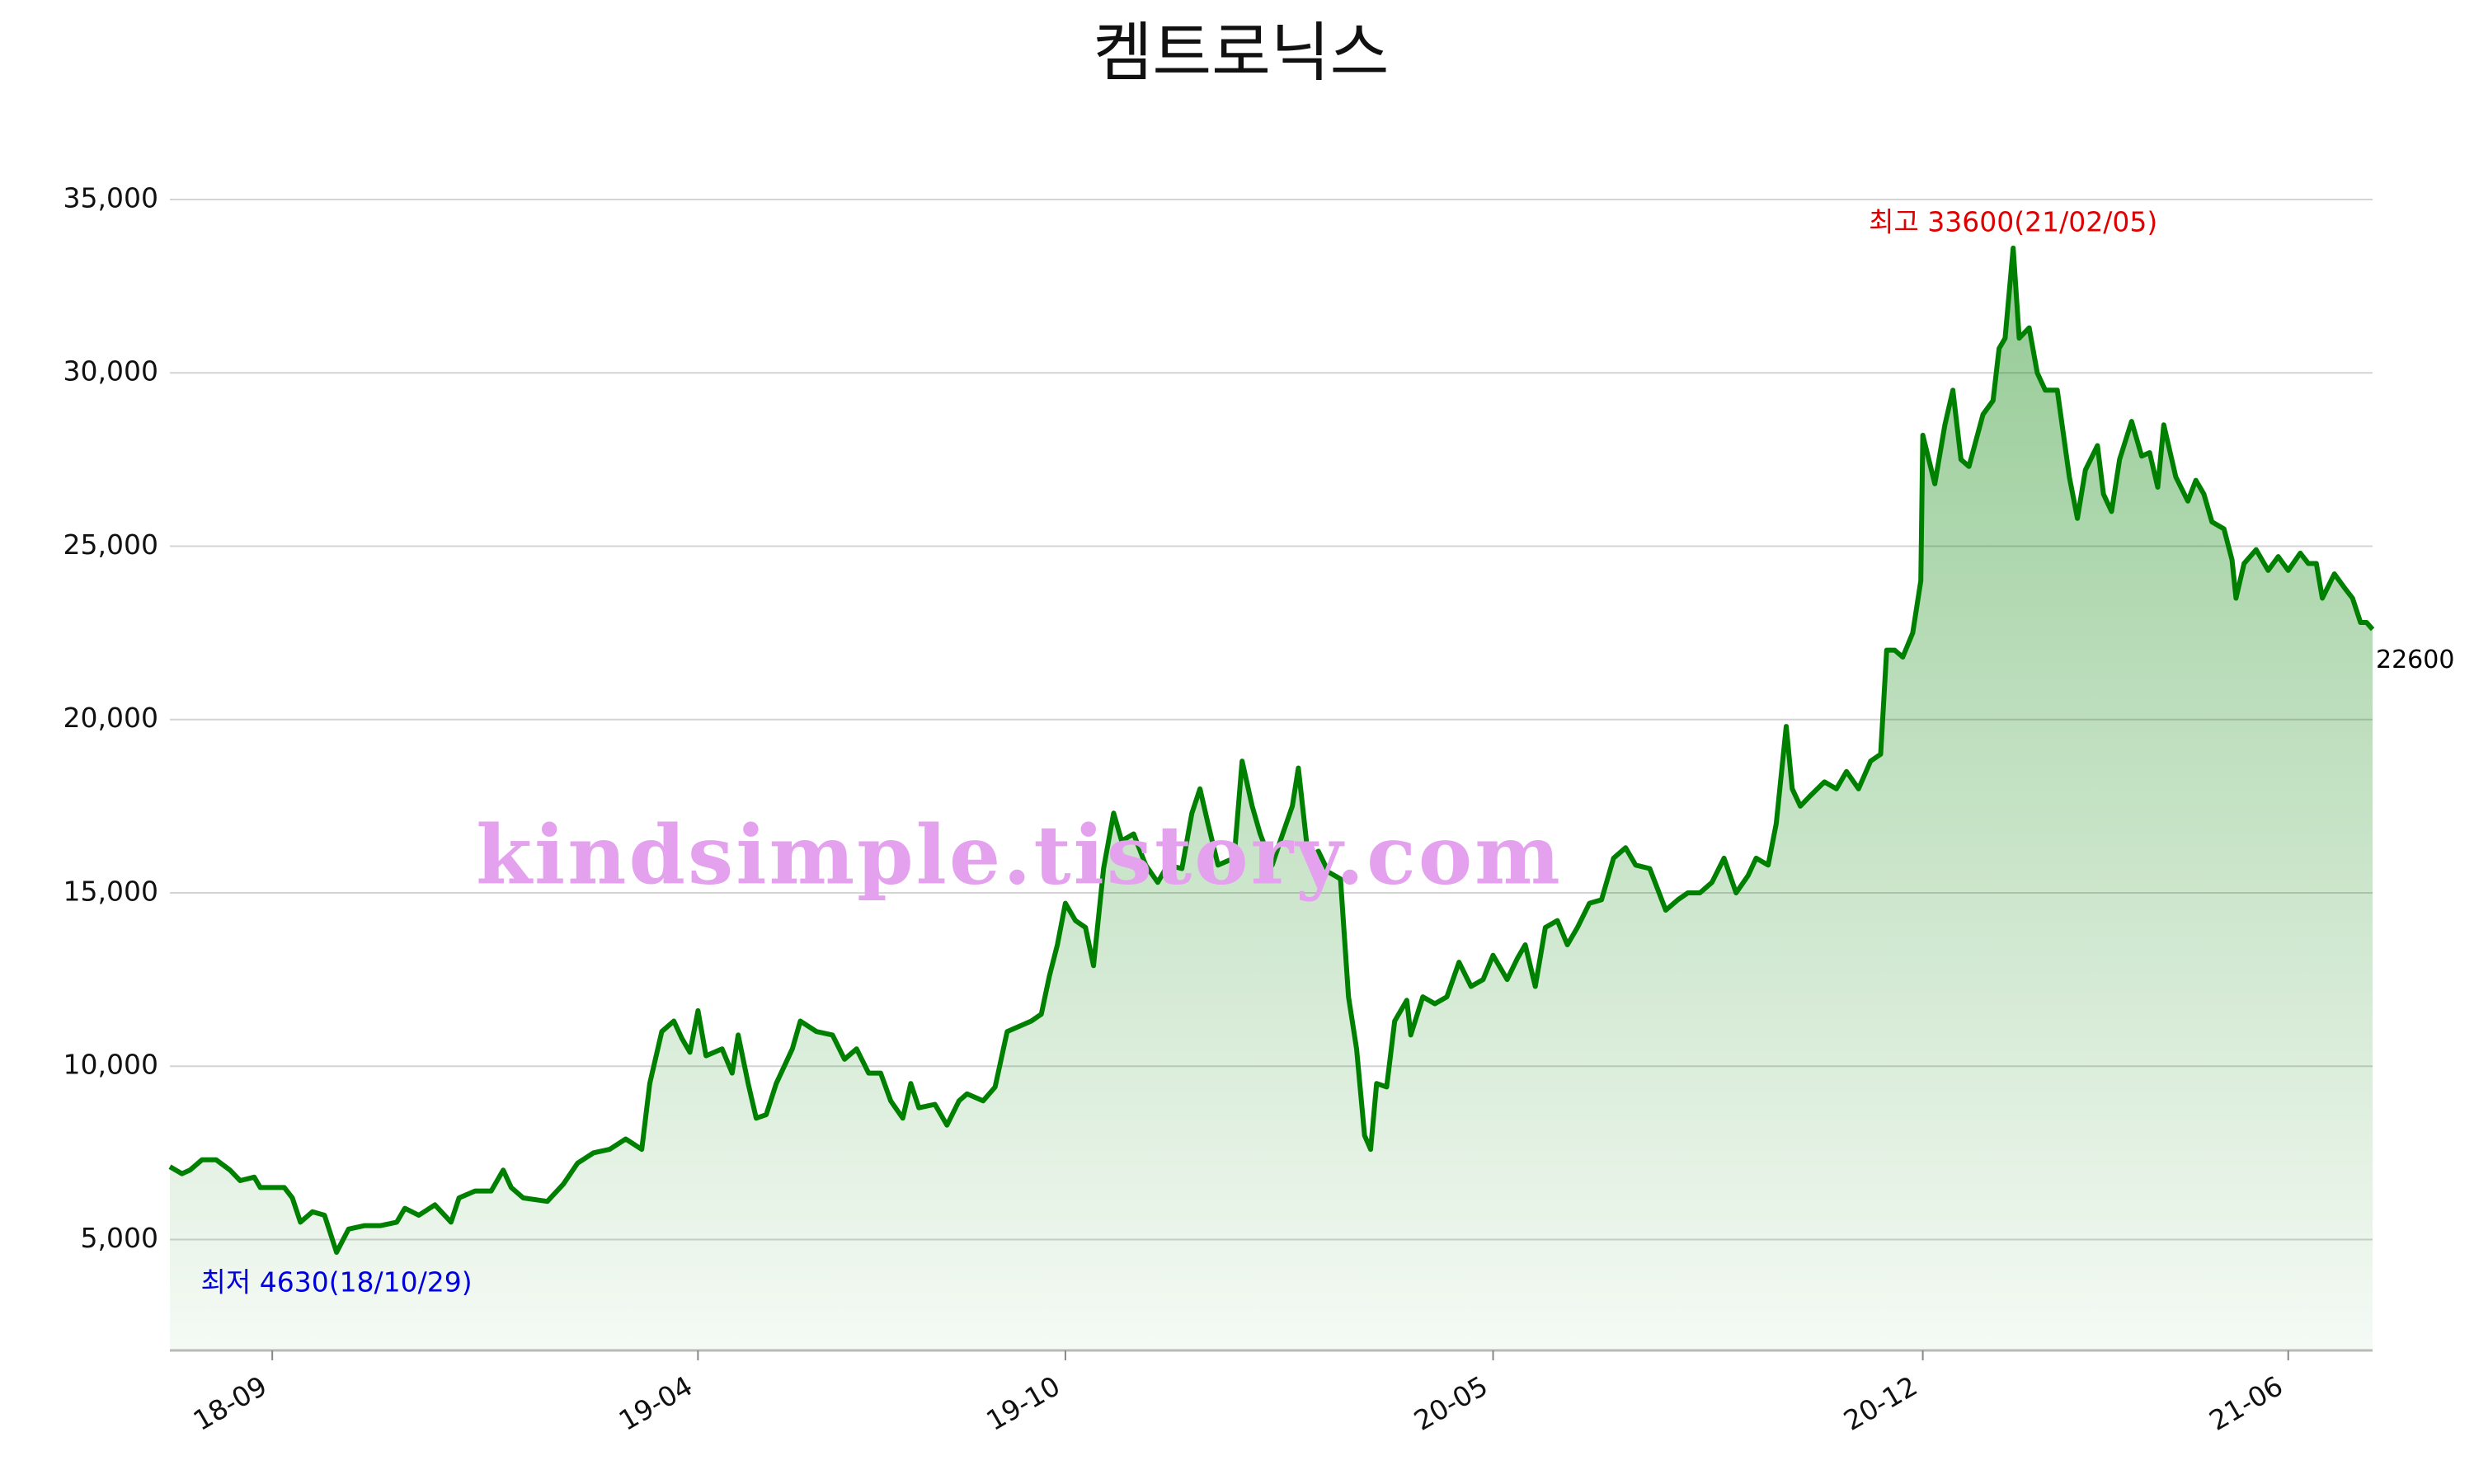 This screenshot has height=1484, width=2474. I want to click on y-tick-label: 5,000, so click(119, 1238).